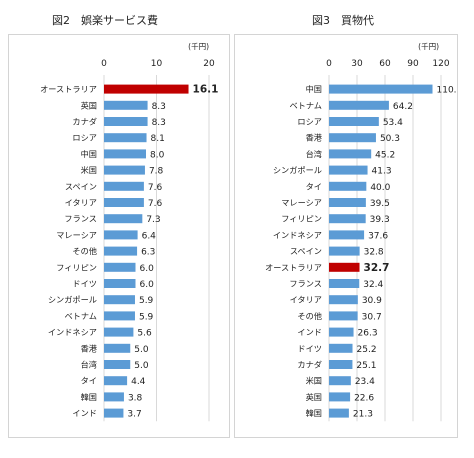 The image size is (474, 458). Describe the element at coordinates (365, 382) in the screenshot. I see `value-label: 23.4` at that location.